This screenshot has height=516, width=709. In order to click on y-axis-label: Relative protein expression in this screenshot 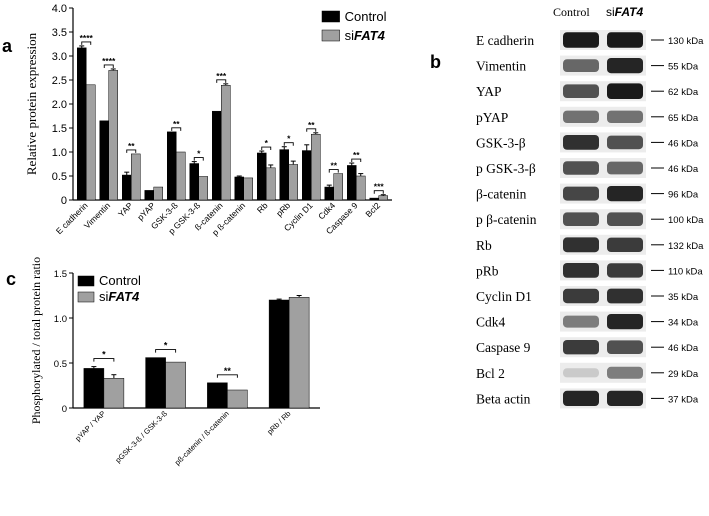, I will do `click(31, 103)`.